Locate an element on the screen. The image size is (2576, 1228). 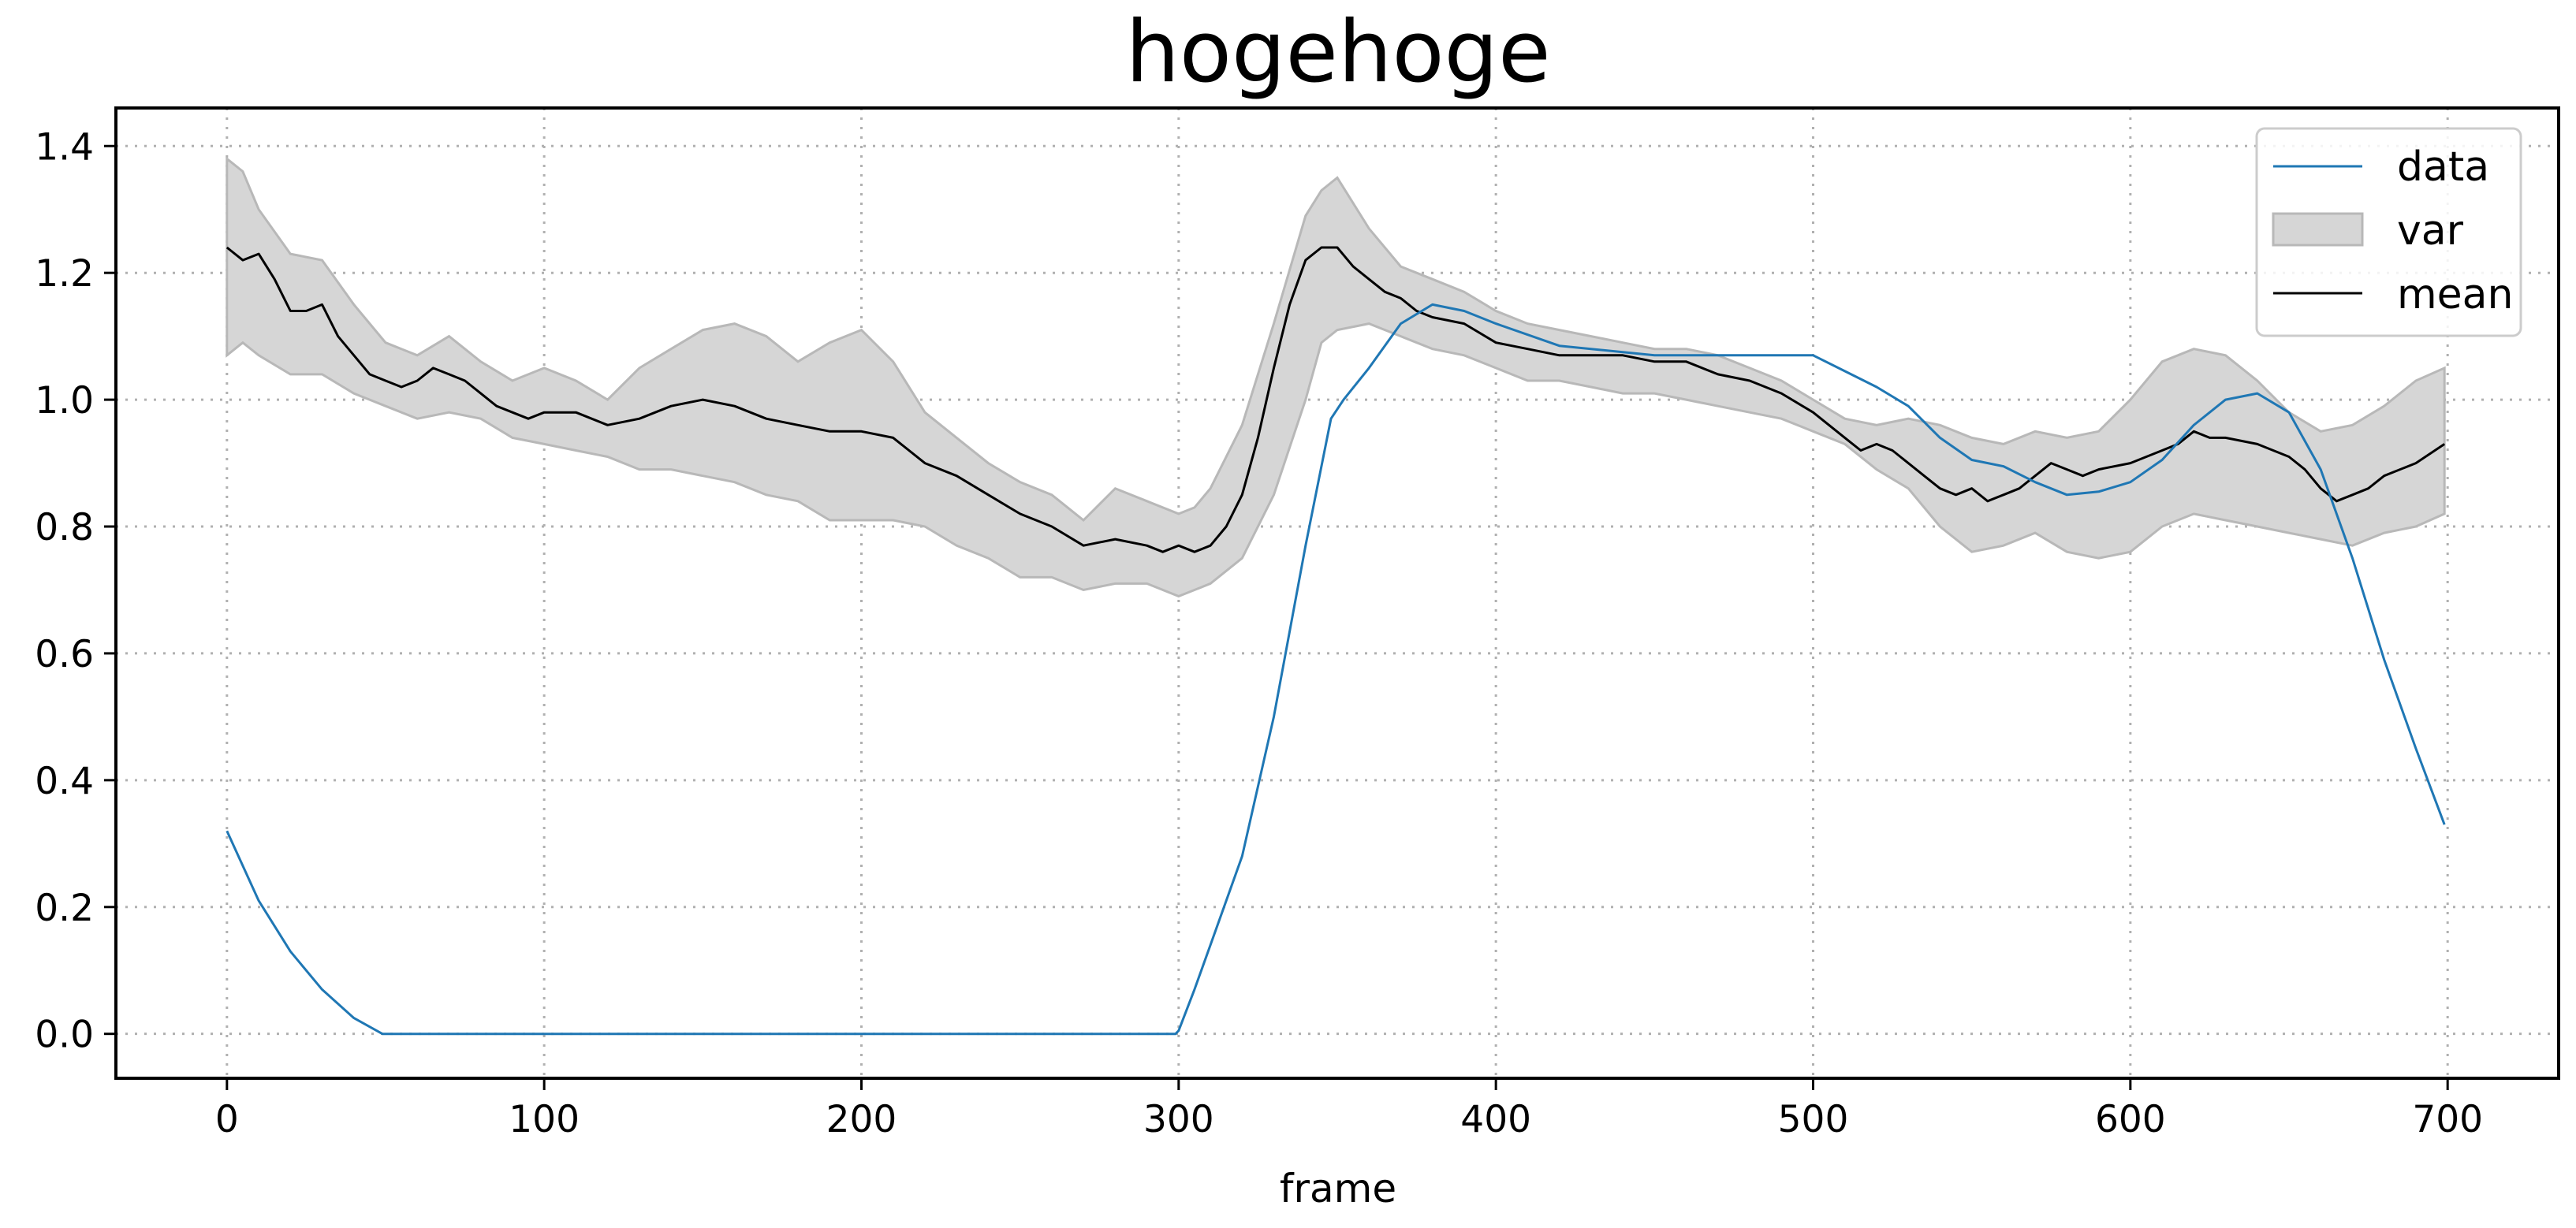
x-tick-label-3: 300 is located at coordinates (1178, 1119).